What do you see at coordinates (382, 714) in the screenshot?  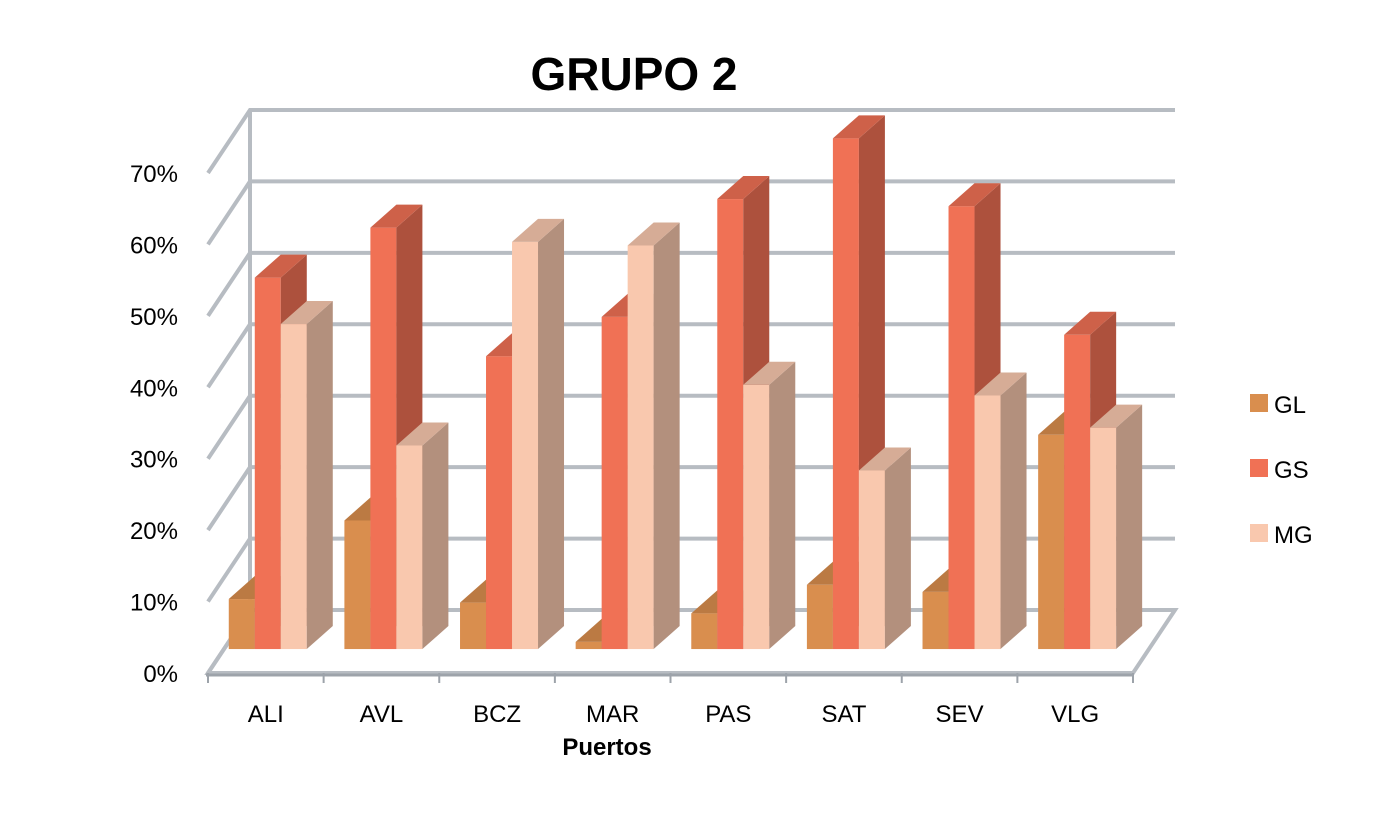 I see `x-tick-label: AVL` at bounding box center [382, 714].